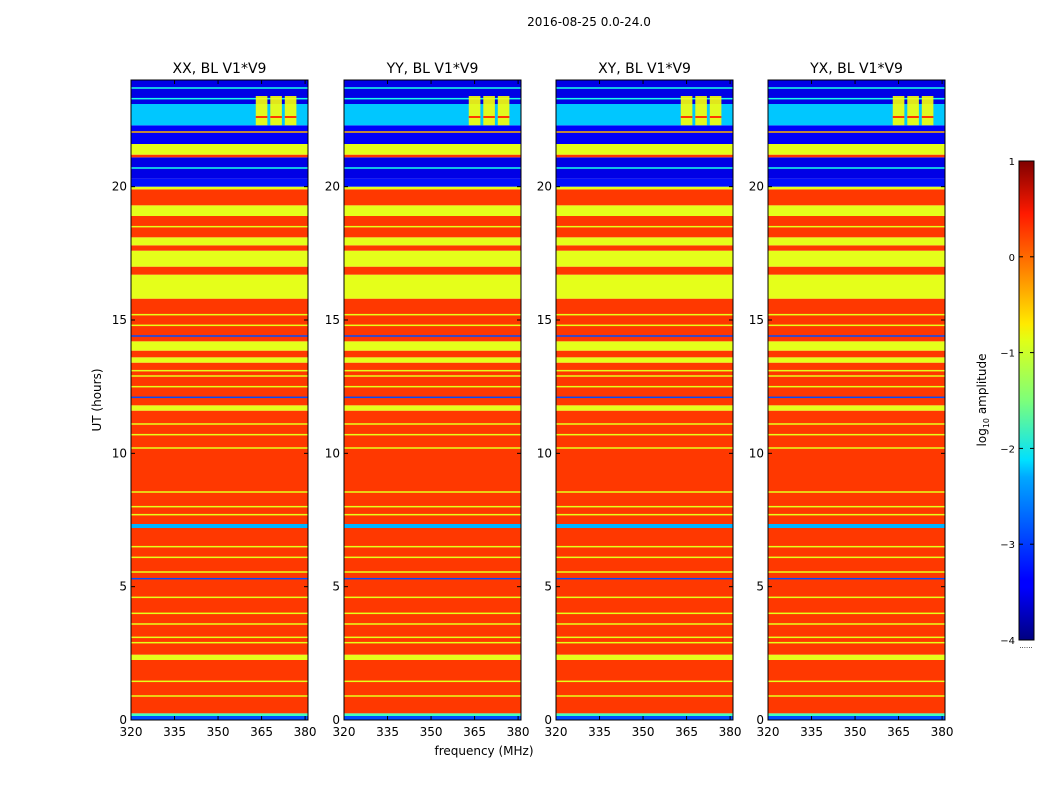 The height and width of the screenshot is (800, 1050). What do you see at coordinates (1007, 545) in the screenshot?
I see `colorbar-tick-label: −3` at bounding box center [1007, 545].